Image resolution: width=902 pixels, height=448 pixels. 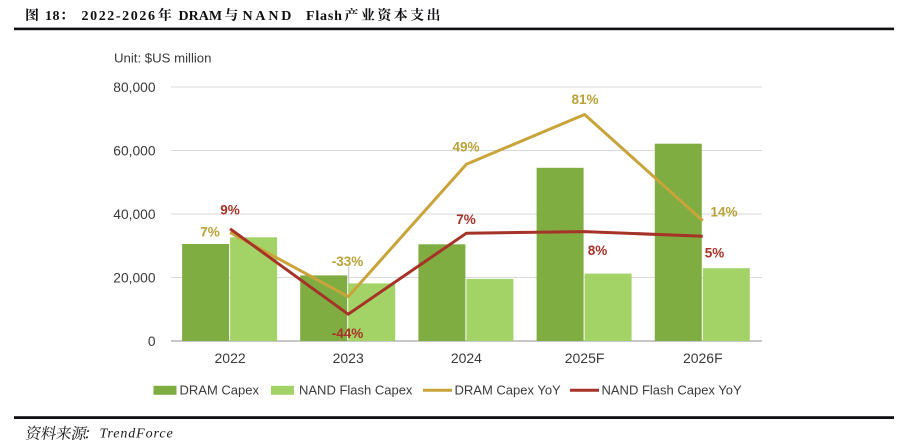 What do you see at coordinates (672, 390) in the screenshot?
I see `svg-text: NAND Flash Capex YoY` at bounding box center [672, 390].